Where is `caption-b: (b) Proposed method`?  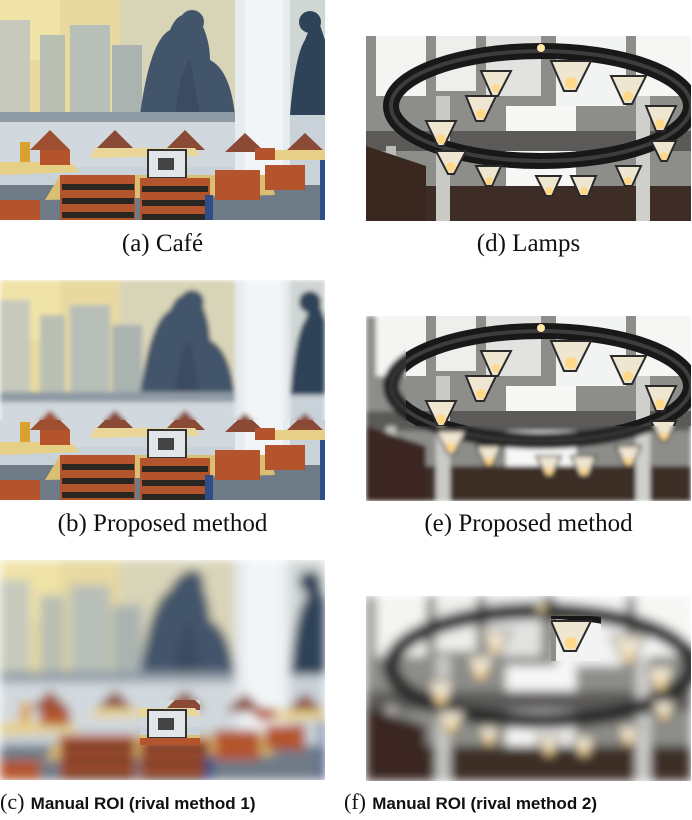 caption-b: (b) Proposed method is located at coordinates (162, 524).